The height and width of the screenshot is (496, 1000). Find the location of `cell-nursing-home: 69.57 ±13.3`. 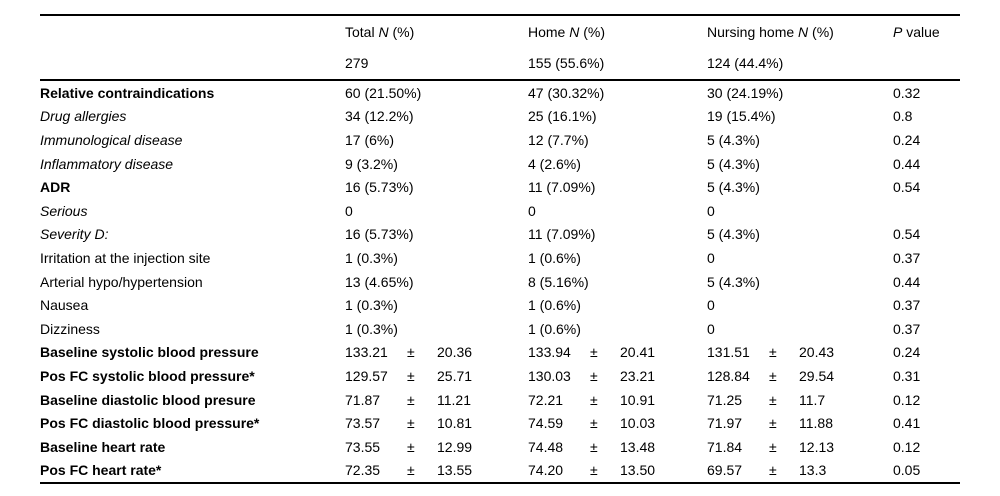

cell-nursing-home: 69.57 ±13.3 is located at coordinates (800, 471).